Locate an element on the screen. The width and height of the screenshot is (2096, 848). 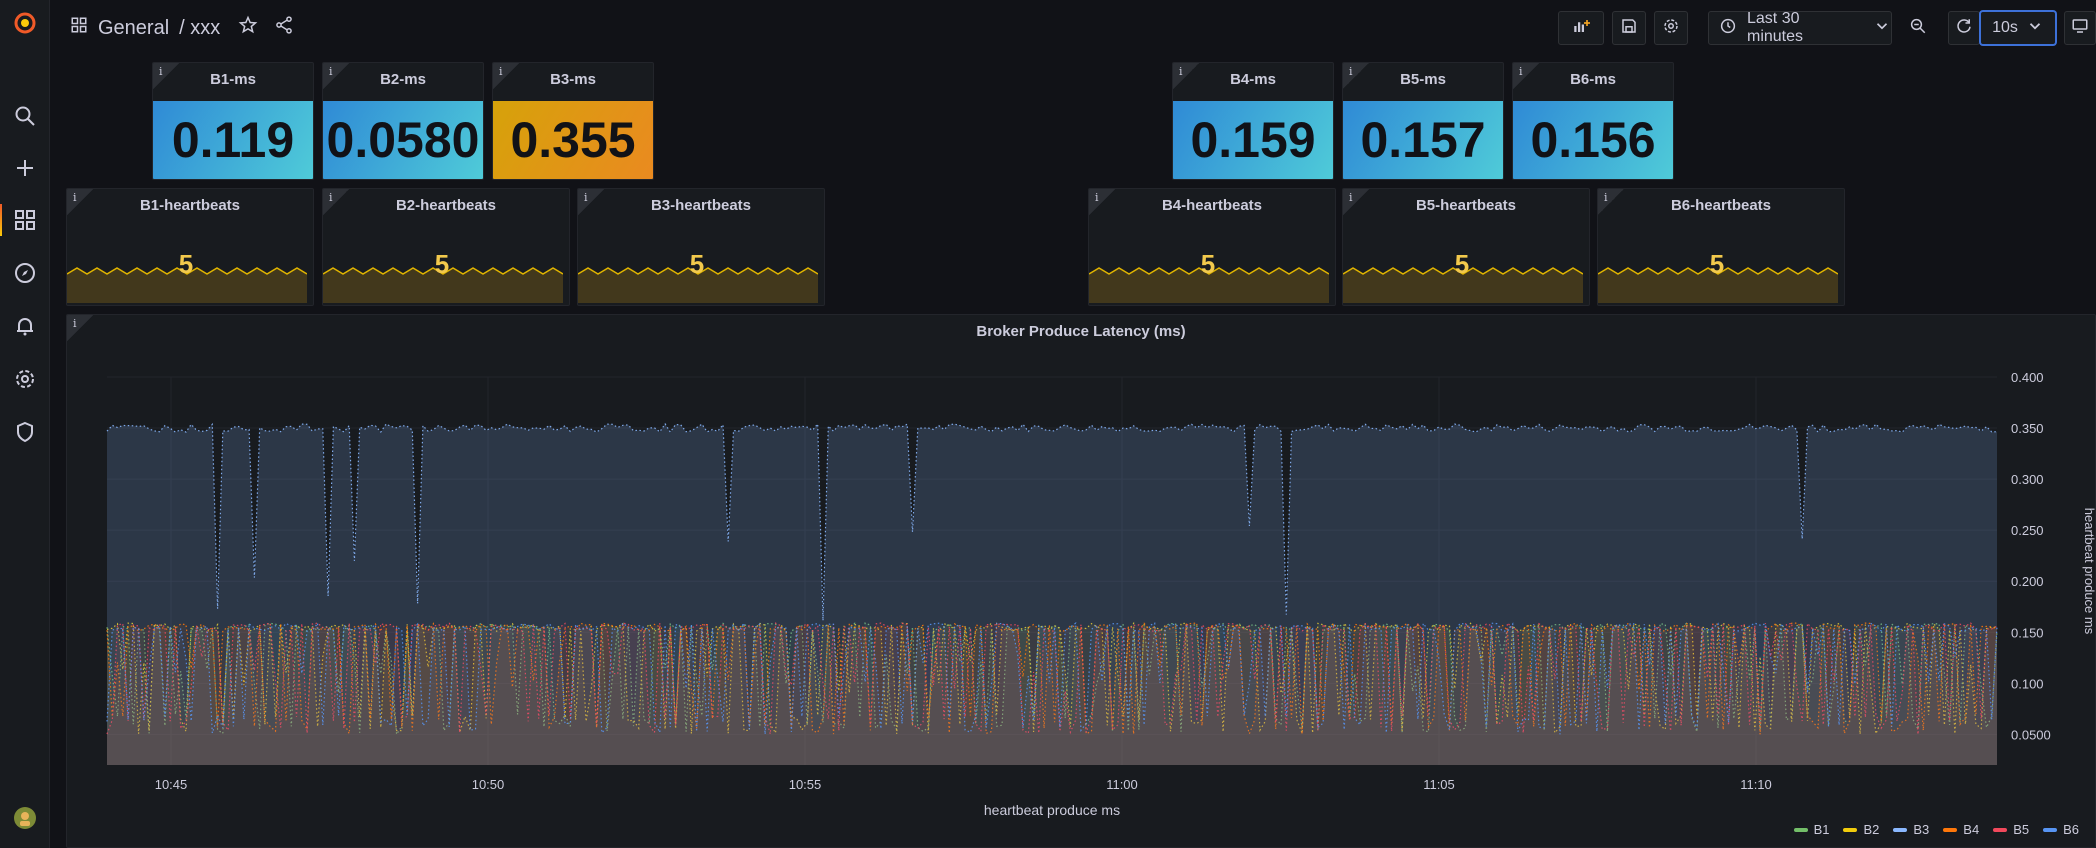
add-panel-button is located at coordinates (1581, 28).